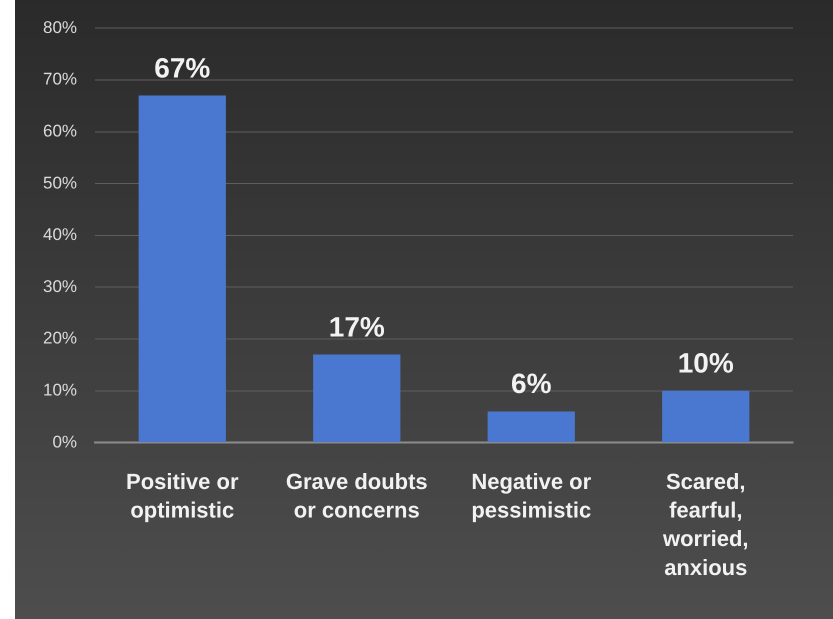  What do you see at coordinates (60, 182) in the screenshot?
I see `y-tick-label: 50%` at bounding box center [60, 182].